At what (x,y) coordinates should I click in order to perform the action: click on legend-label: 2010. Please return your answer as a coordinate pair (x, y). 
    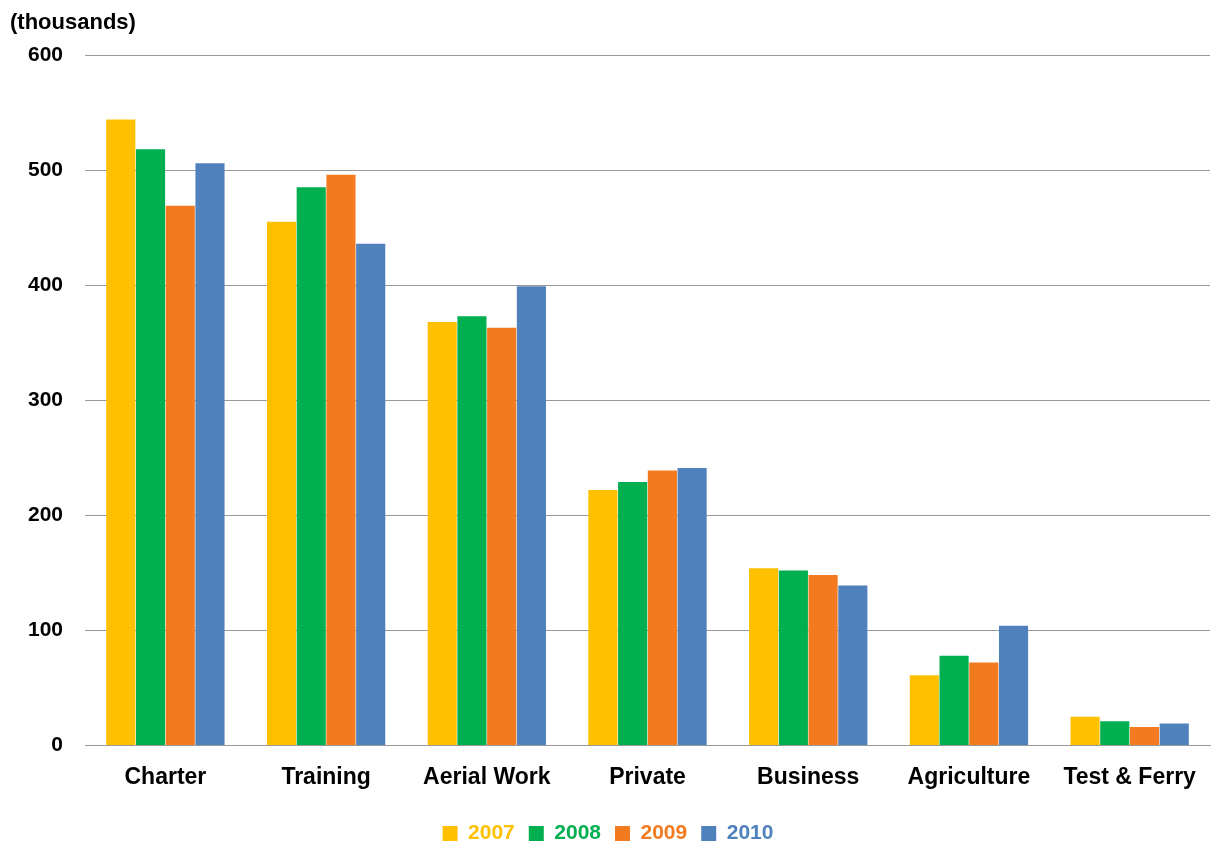
    Looking at the image, I should click on (750, 832).